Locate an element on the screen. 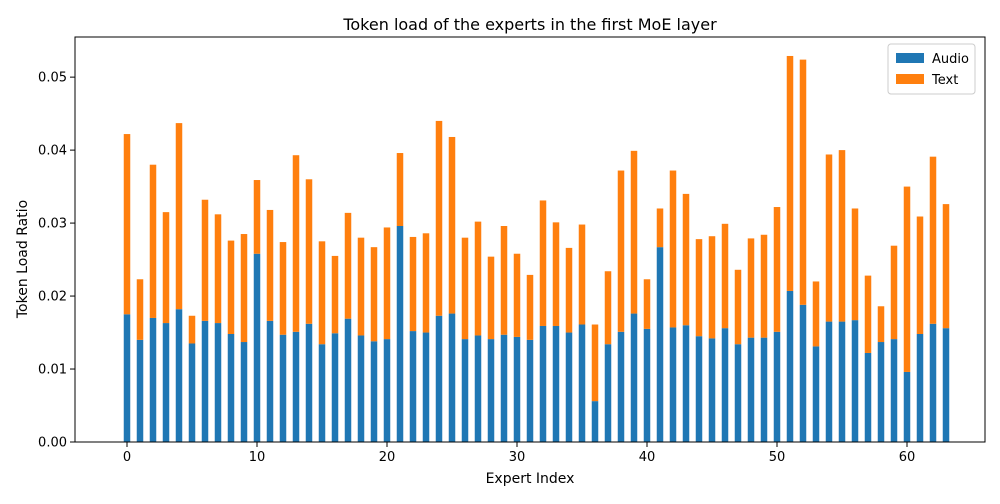 The height and width of the screenshot is (504, 1000). legend: Audio Text is located at coordinates (931, 69).